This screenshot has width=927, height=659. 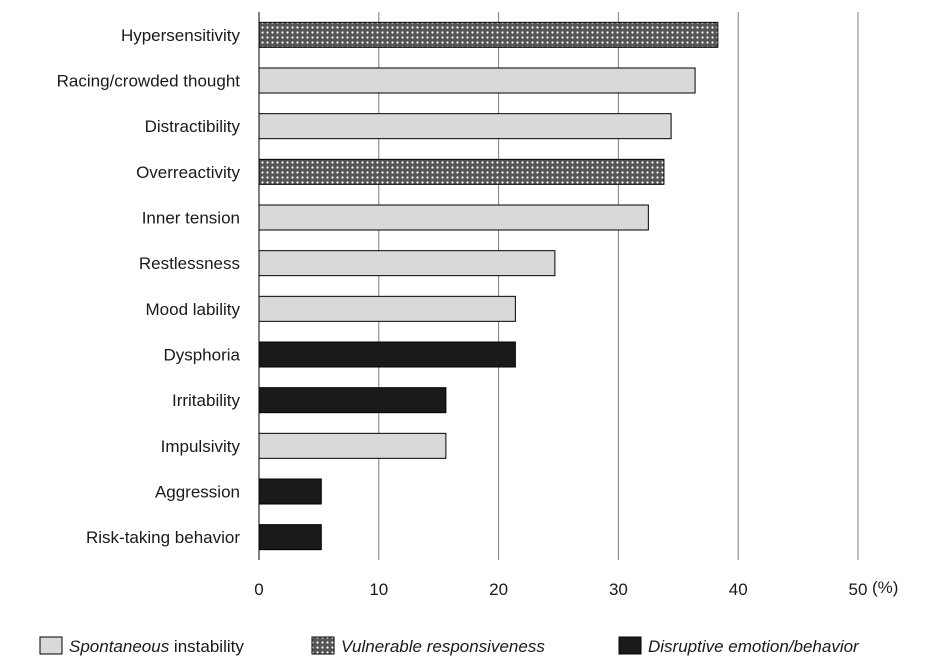 What do you see at coordinates (618, 589) in the screenshot?
I see `x-tick-label: 30` at bounding box center [618, 589].